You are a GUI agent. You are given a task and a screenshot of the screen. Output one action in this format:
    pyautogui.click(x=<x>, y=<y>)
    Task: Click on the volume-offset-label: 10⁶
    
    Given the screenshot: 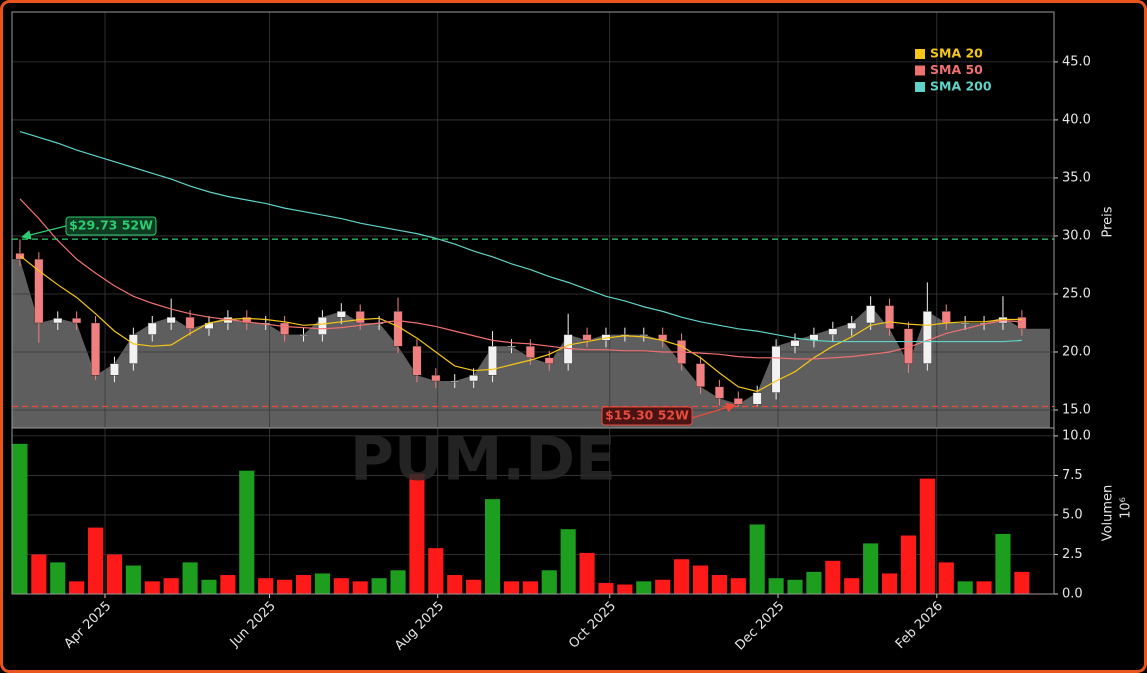 What is the action you would take?
    pyautogui.click(x=1126, y=508)
    